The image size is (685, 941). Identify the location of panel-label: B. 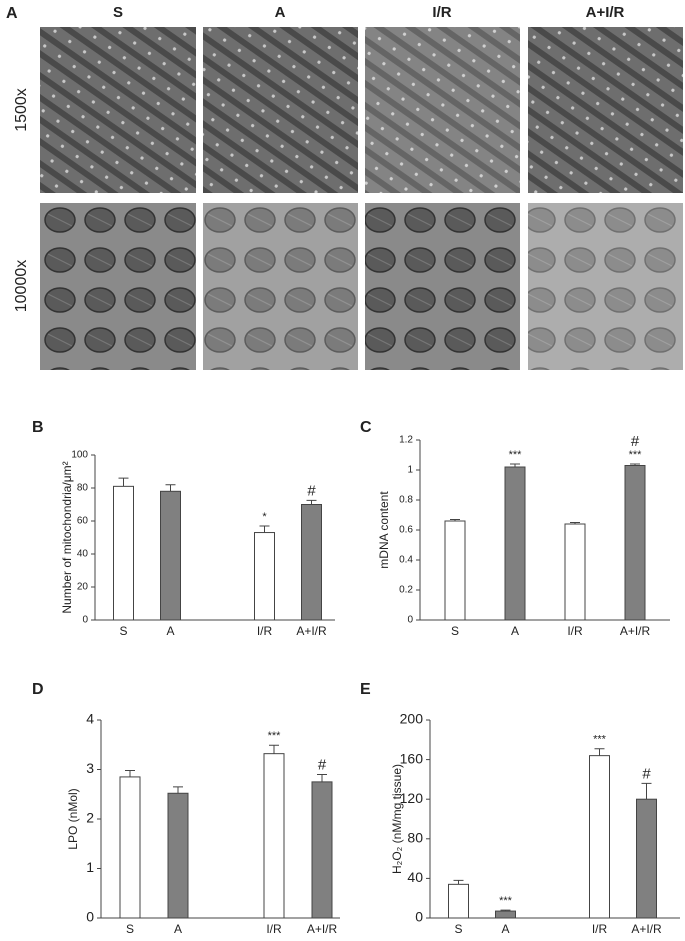
(38, 427).